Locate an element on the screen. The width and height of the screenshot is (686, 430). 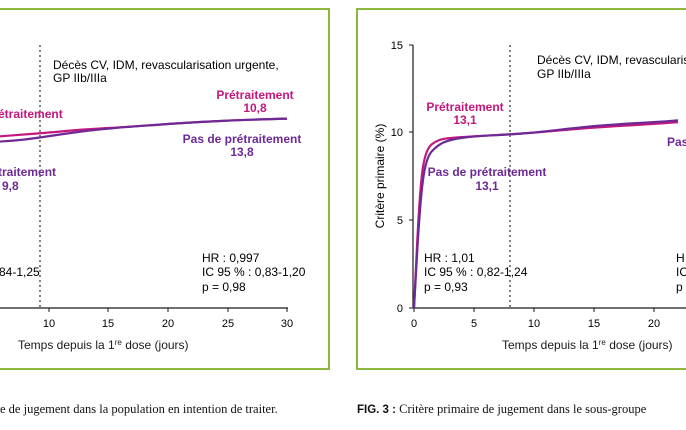
panel-left-stats-ic: IC 95 % : 0,83-1,20 is located at coordinates (254, 272).